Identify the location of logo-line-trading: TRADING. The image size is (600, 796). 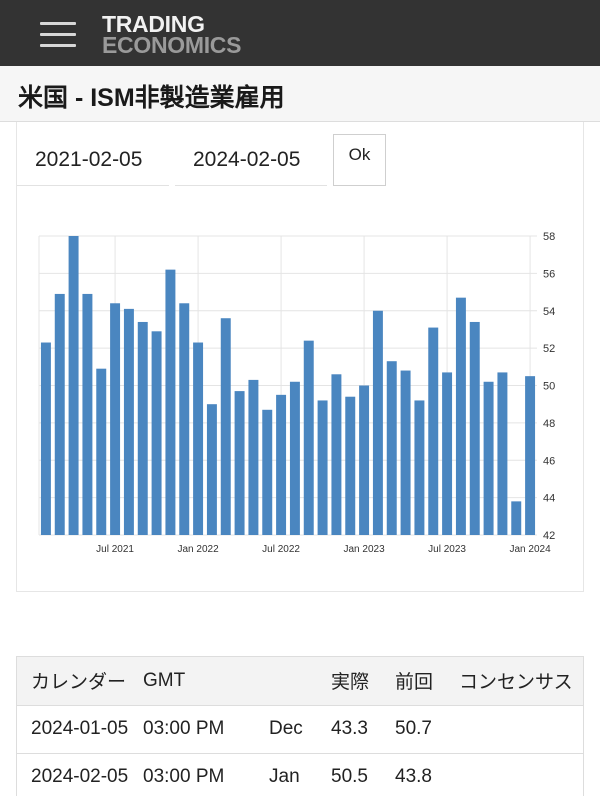
(153, 24).